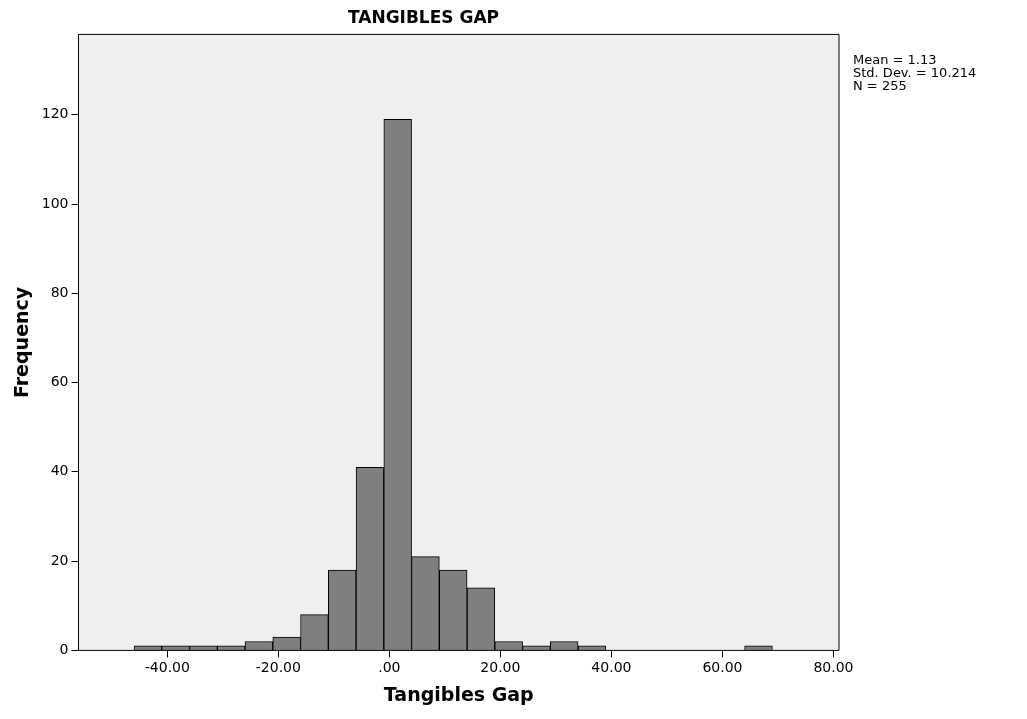 The width and height of the screenshot is (1027, 719). Describe the element at coordinates (500, 667) in the screenshot. I see `x-tick-label: 20.00` at that location.